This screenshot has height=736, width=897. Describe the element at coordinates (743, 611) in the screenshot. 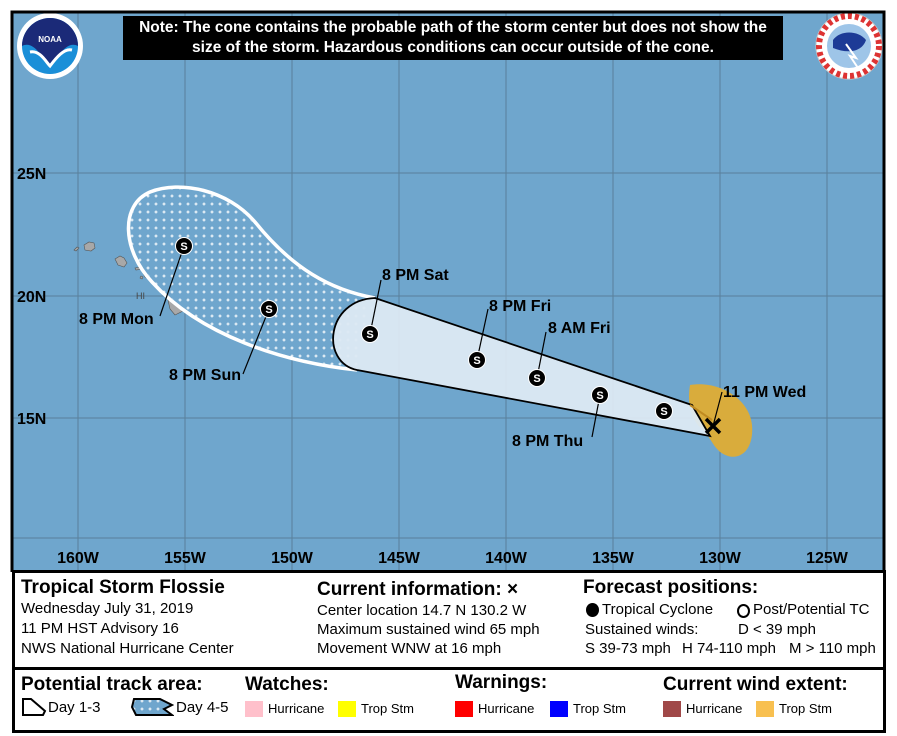

I see `post-tc-circle-icon` at that location.